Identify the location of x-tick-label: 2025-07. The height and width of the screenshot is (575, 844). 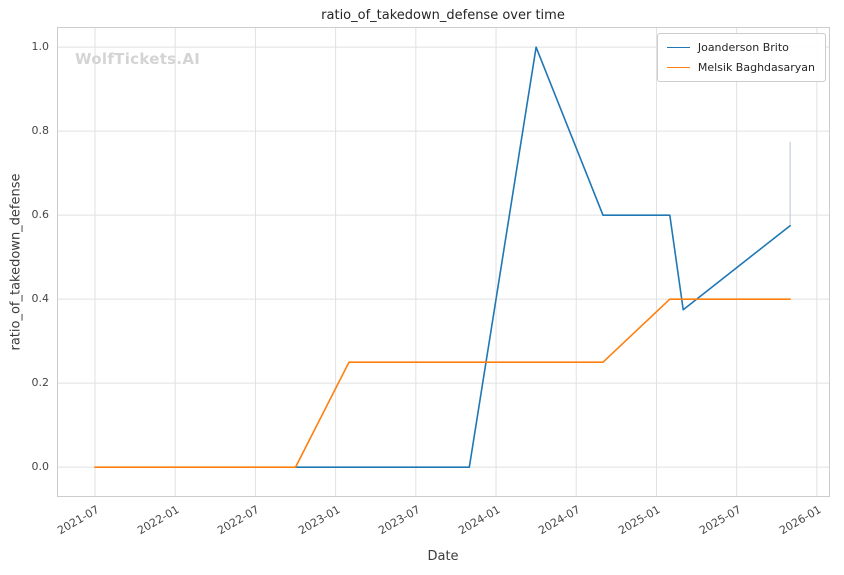
(720, 520).